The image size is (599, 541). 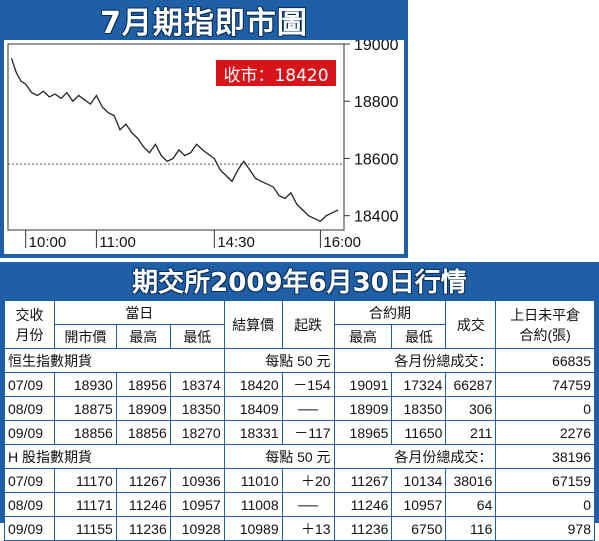 What do you see at coordinates (419, 432) in the screenshot?
I see `table-cell: 11650` at bounding box center [419, 432].